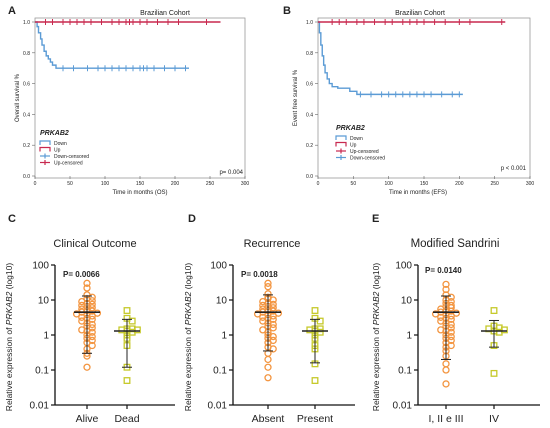 The width and height of the screenshot is (550, 428). Describe the element at coordinates (315, 419) in the screenshot. I see `x-tick-label: Present` at that location.